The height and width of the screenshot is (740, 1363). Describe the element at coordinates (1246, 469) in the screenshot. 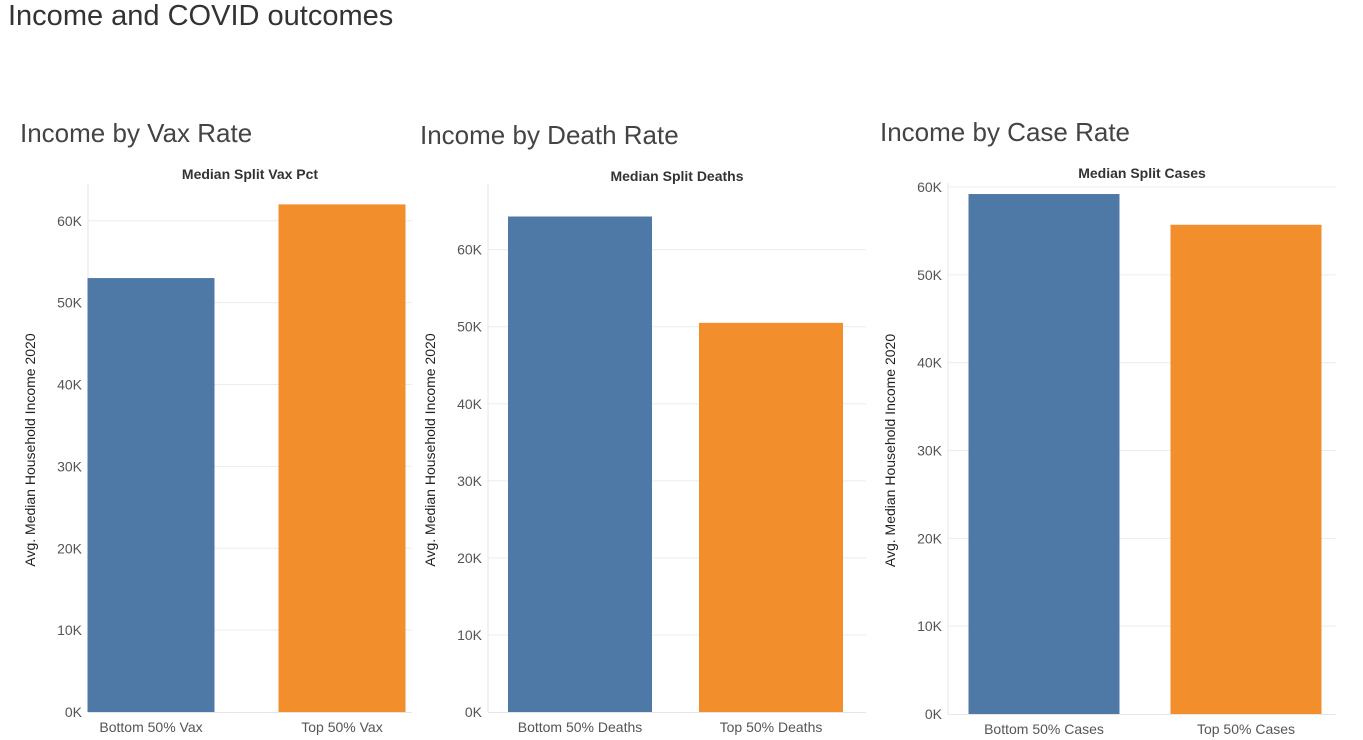

I see `bar-top-50-cases` at that location.